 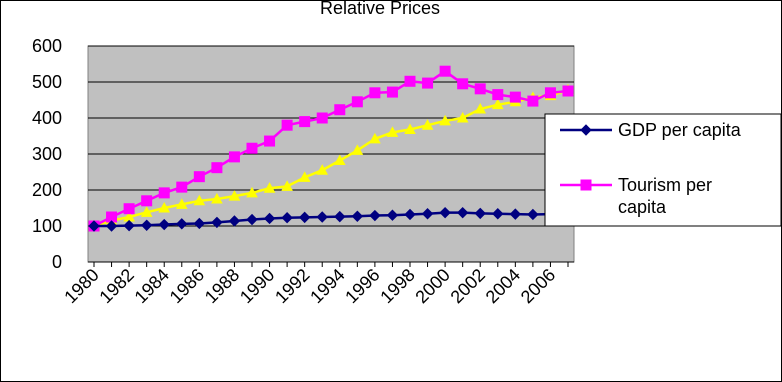 I want to click on x-tick-label: 2000, so click(x=432, y=286).